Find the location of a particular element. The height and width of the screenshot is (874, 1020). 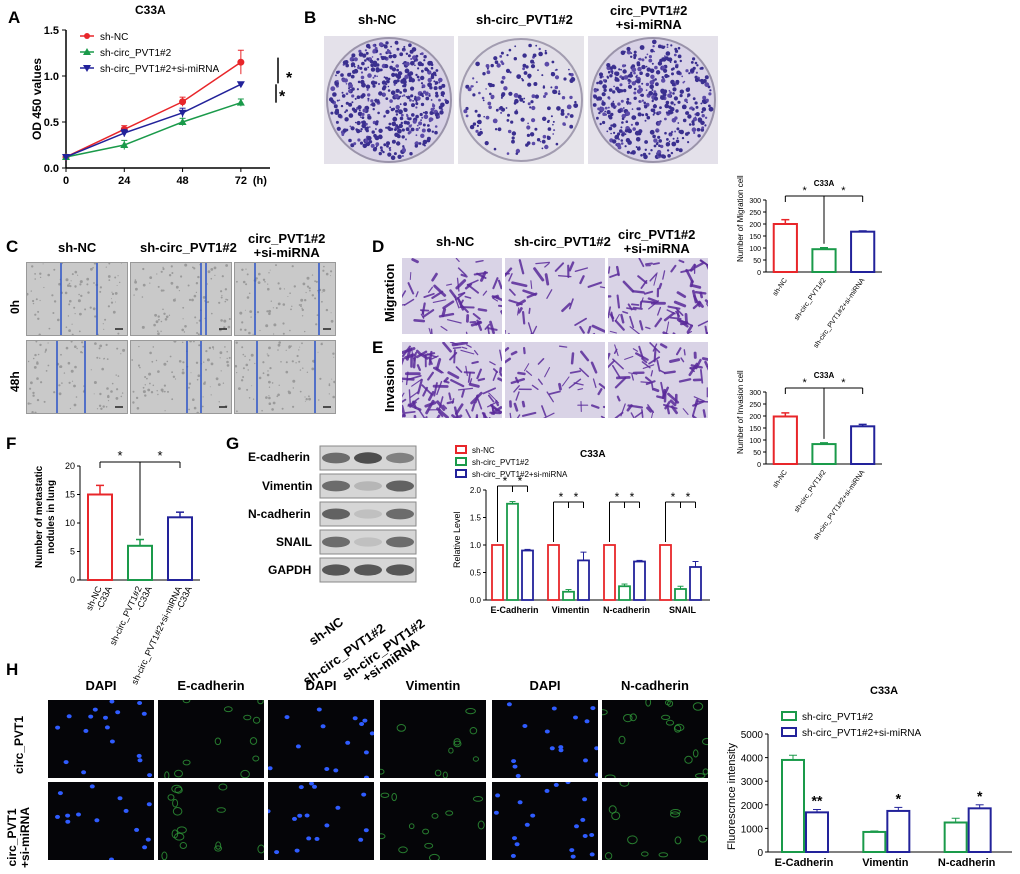

dapi-image is located at coordinates (101, 739).